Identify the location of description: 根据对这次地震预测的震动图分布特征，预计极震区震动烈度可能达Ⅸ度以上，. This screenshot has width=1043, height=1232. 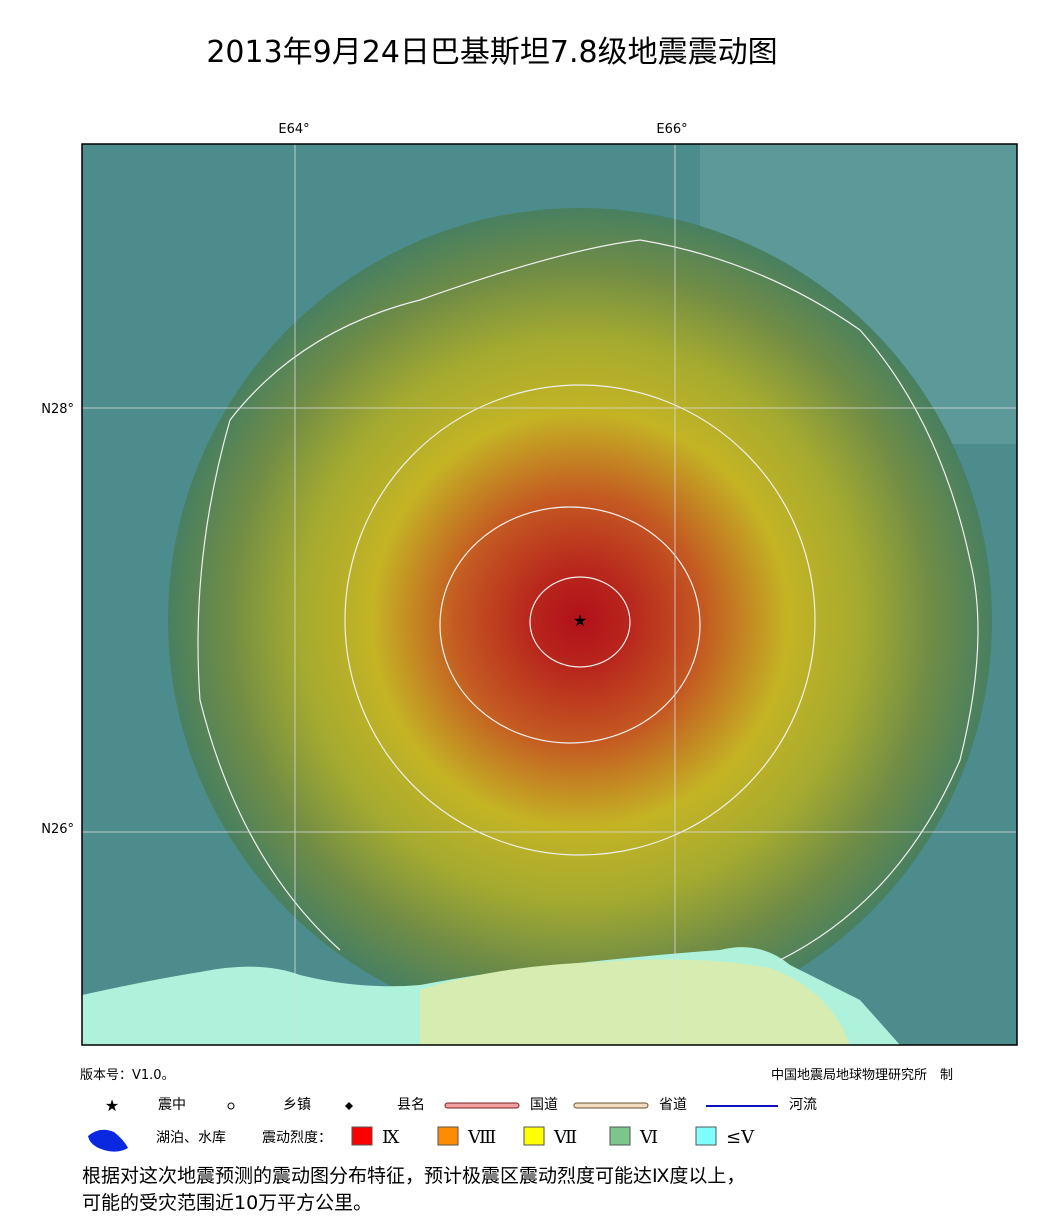
(413, 1176).